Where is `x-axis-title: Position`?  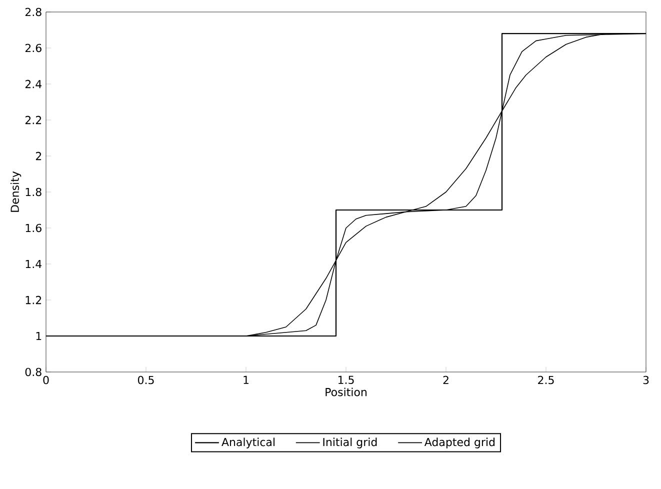
x-axis-title: Position is located at coordinates (346, 392).